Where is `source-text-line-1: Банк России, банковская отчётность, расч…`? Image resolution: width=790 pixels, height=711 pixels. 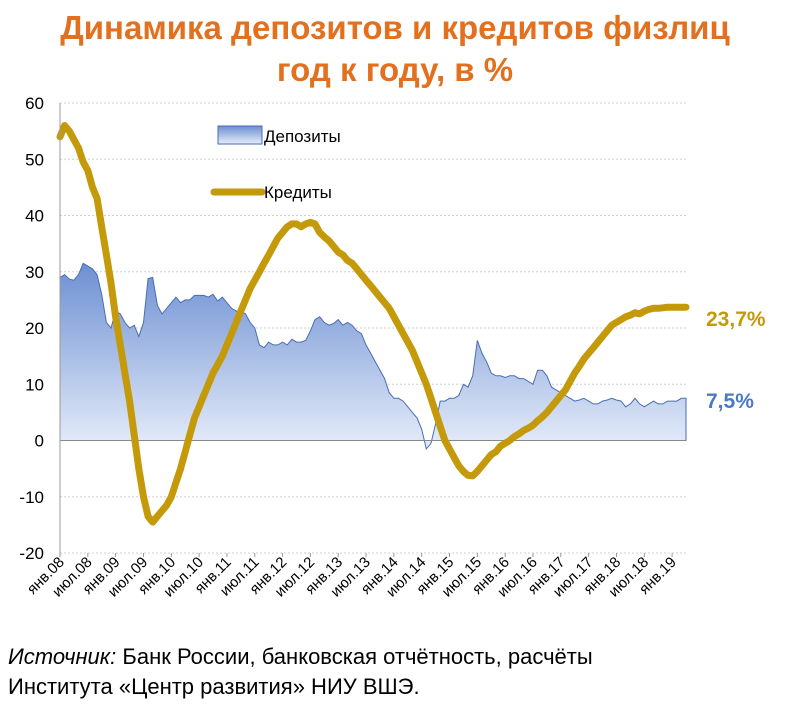
source-text-line-1: Банк России, банковская отчётность, расч… is located at coordinates (354, 656).